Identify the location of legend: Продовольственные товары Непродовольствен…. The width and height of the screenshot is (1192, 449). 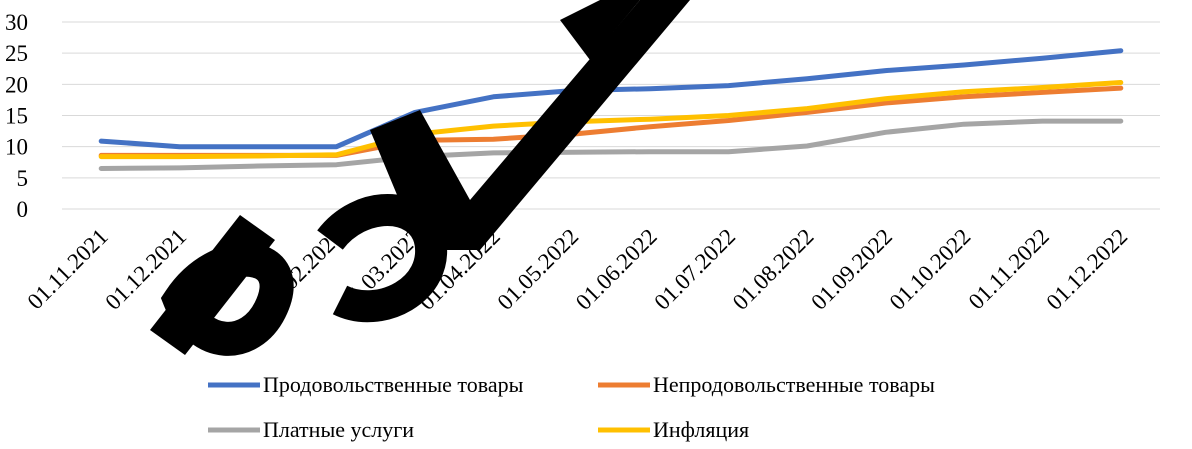
(571, 407).